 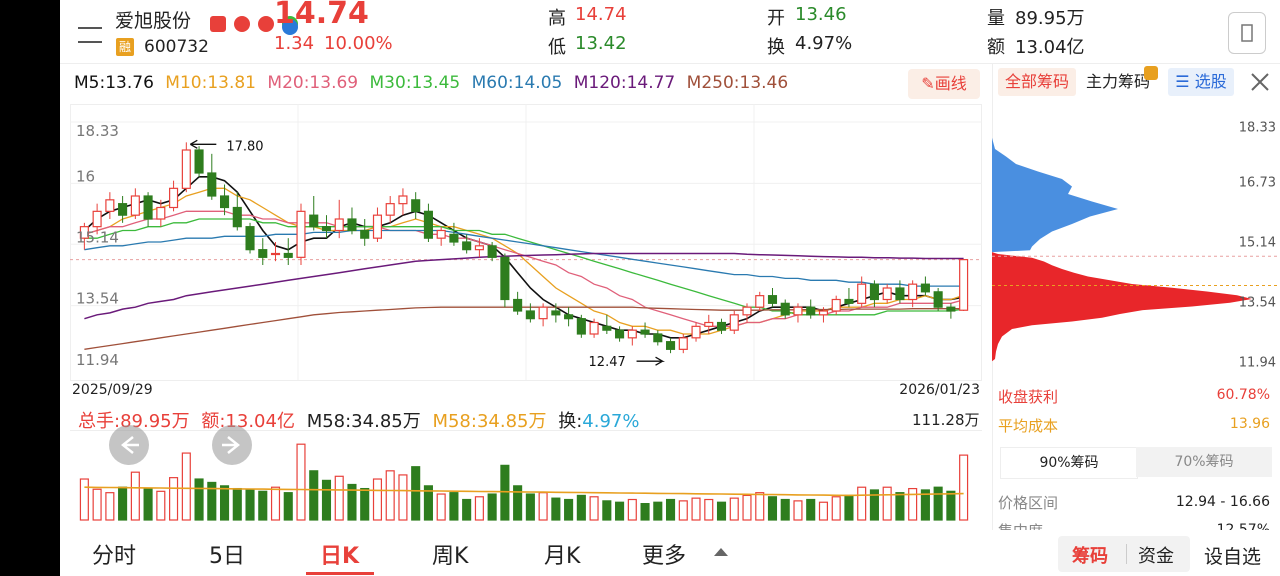 I want to click on amount-label: 额, so click(x=996, y=47).